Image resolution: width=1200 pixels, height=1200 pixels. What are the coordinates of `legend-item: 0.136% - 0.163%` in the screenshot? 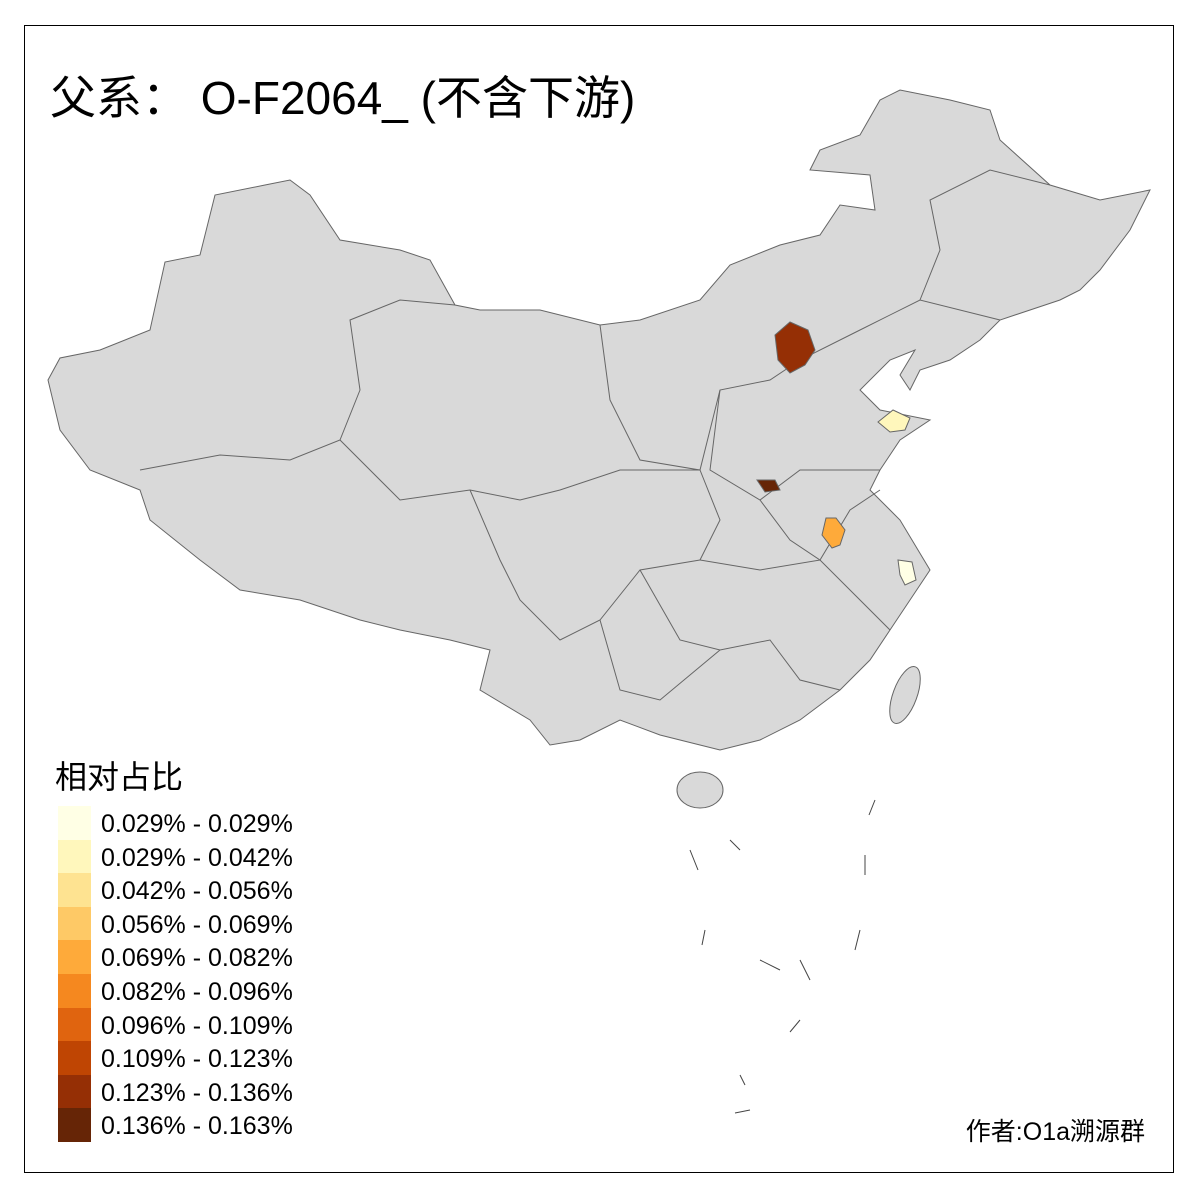 It's located at (208, 1125).